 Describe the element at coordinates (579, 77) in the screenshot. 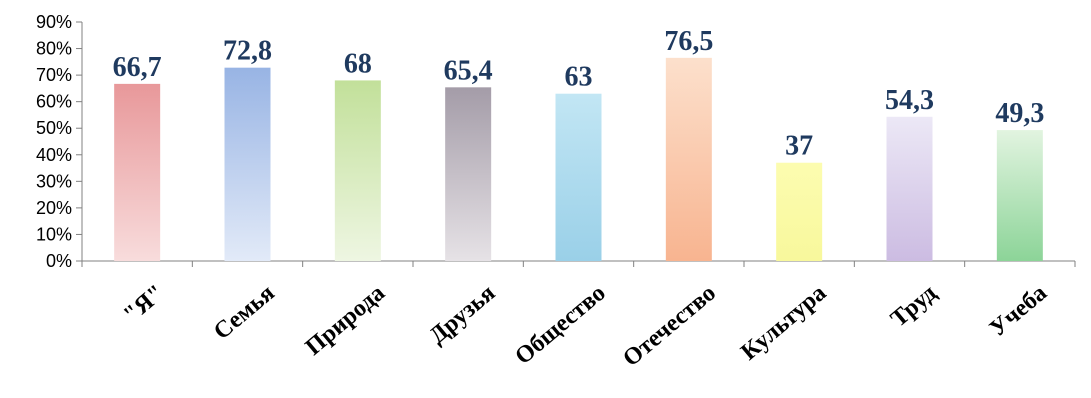

I see `data-label: 63` at that location.